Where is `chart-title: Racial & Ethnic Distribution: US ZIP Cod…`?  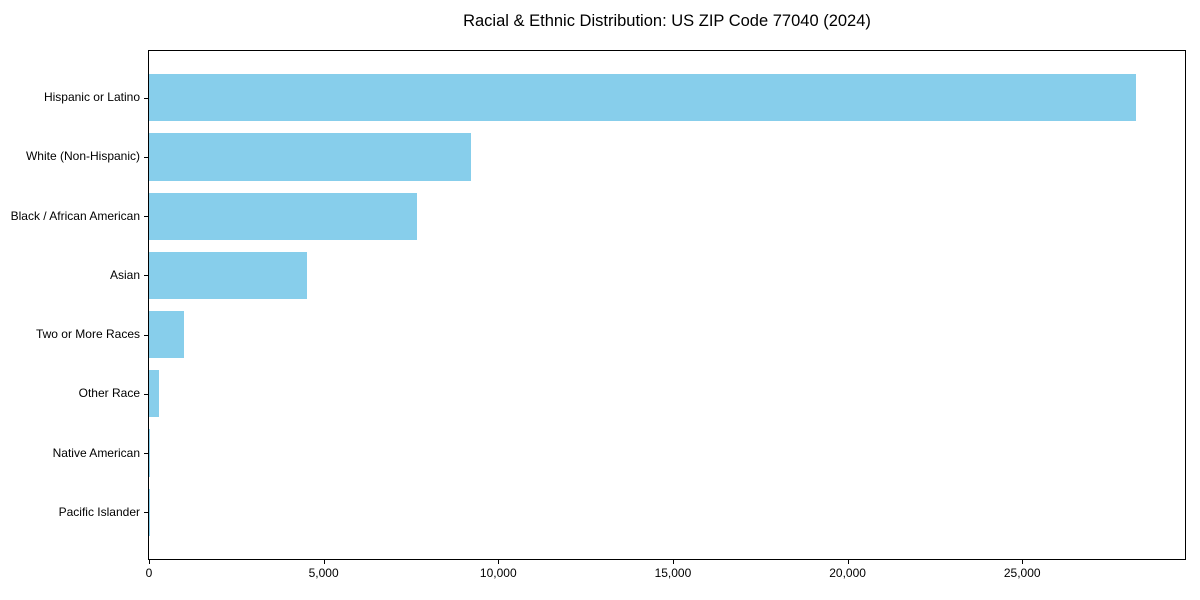 chart-title: Racial & Ethnic Distribution: US ZIP Cod… is located at coordinates (667, 21).